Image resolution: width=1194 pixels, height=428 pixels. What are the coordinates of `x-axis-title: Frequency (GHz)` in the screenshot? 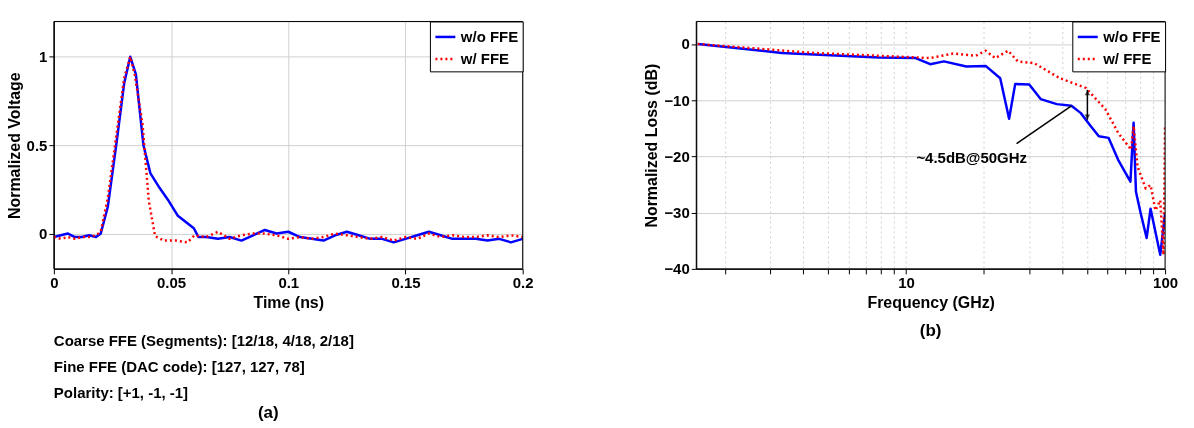 It's located at (931, 303).